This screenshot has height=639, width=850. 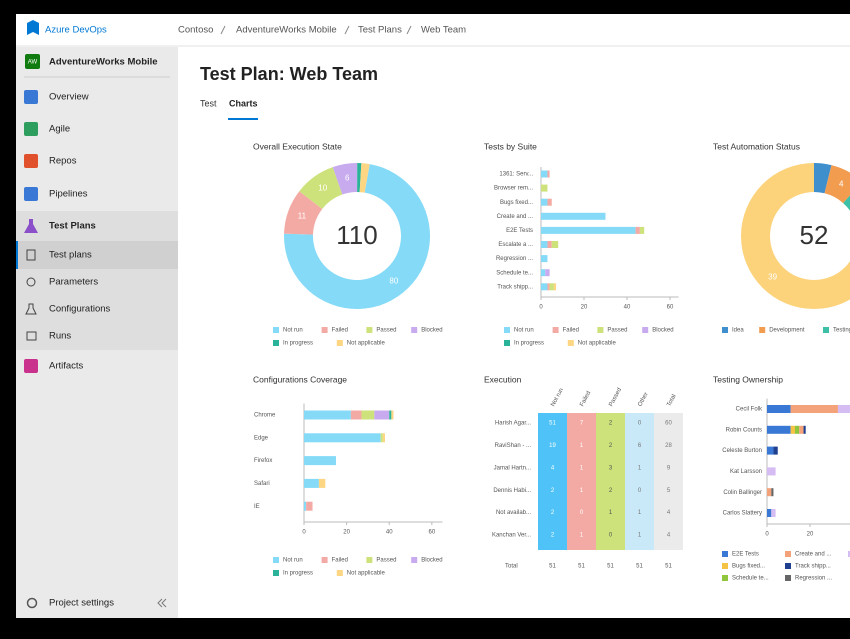 What do you see at coordinates (409, 30) in the screenshot?
I see `separator` at bounding box center [409, 30].